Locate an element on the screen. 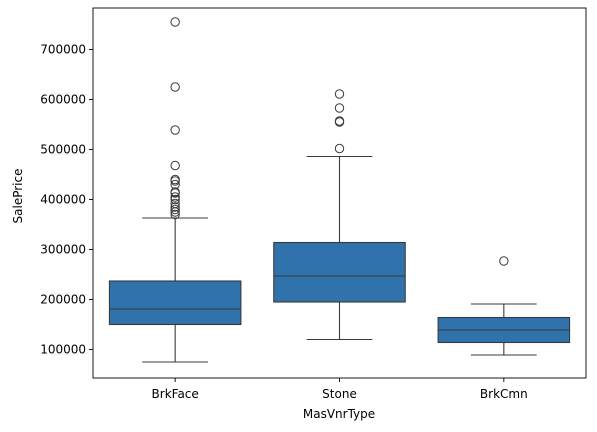 This screenshot has width=597, height=432. y-tick-label: 600000 is located at coordinates (63, 100).